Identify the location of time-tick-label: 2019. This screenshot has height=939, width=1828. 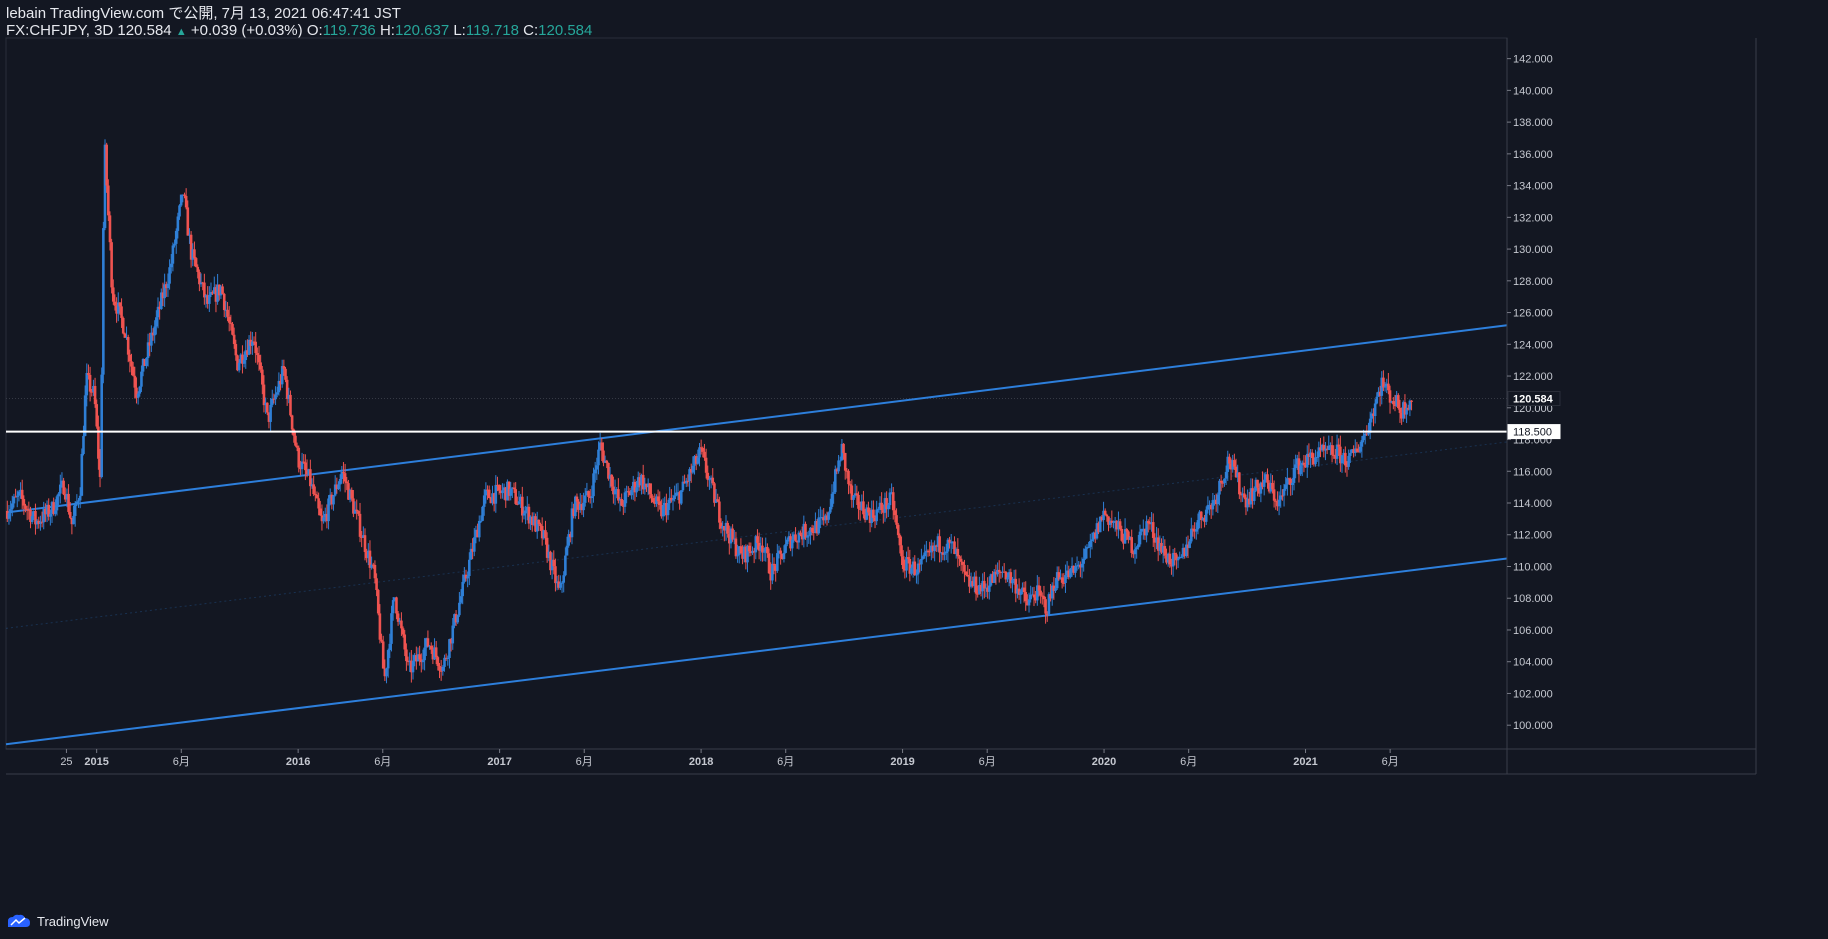
(902, 762).